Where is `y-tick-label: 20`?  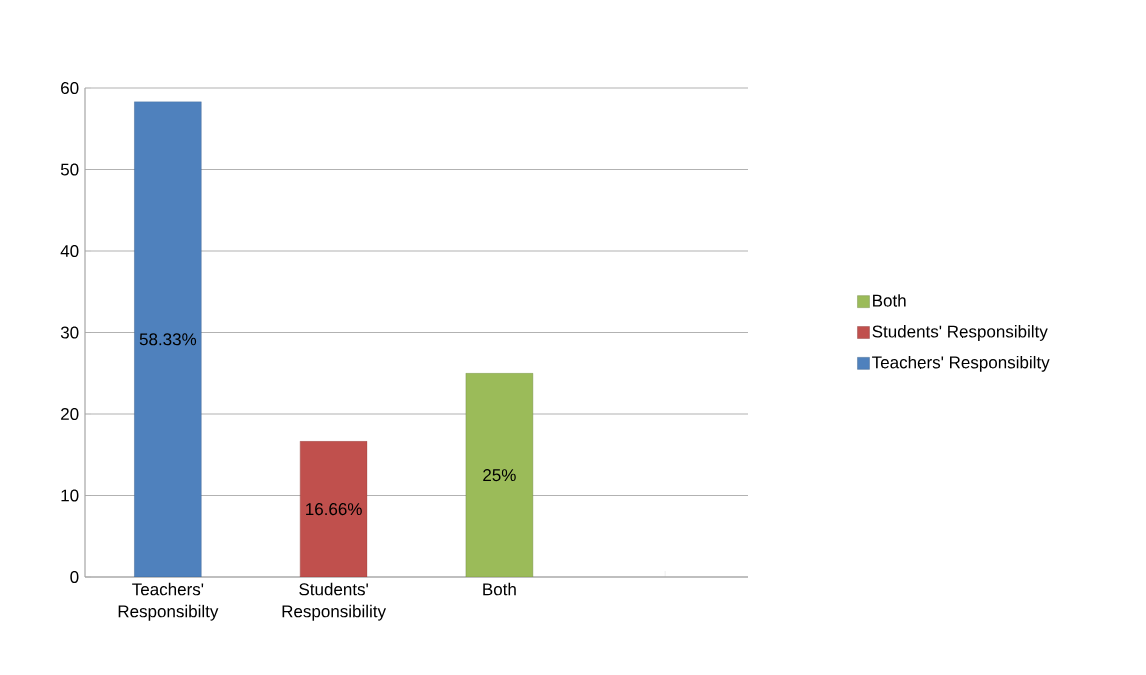 y-tick-label: 20 is located at coordinates (70, 414).